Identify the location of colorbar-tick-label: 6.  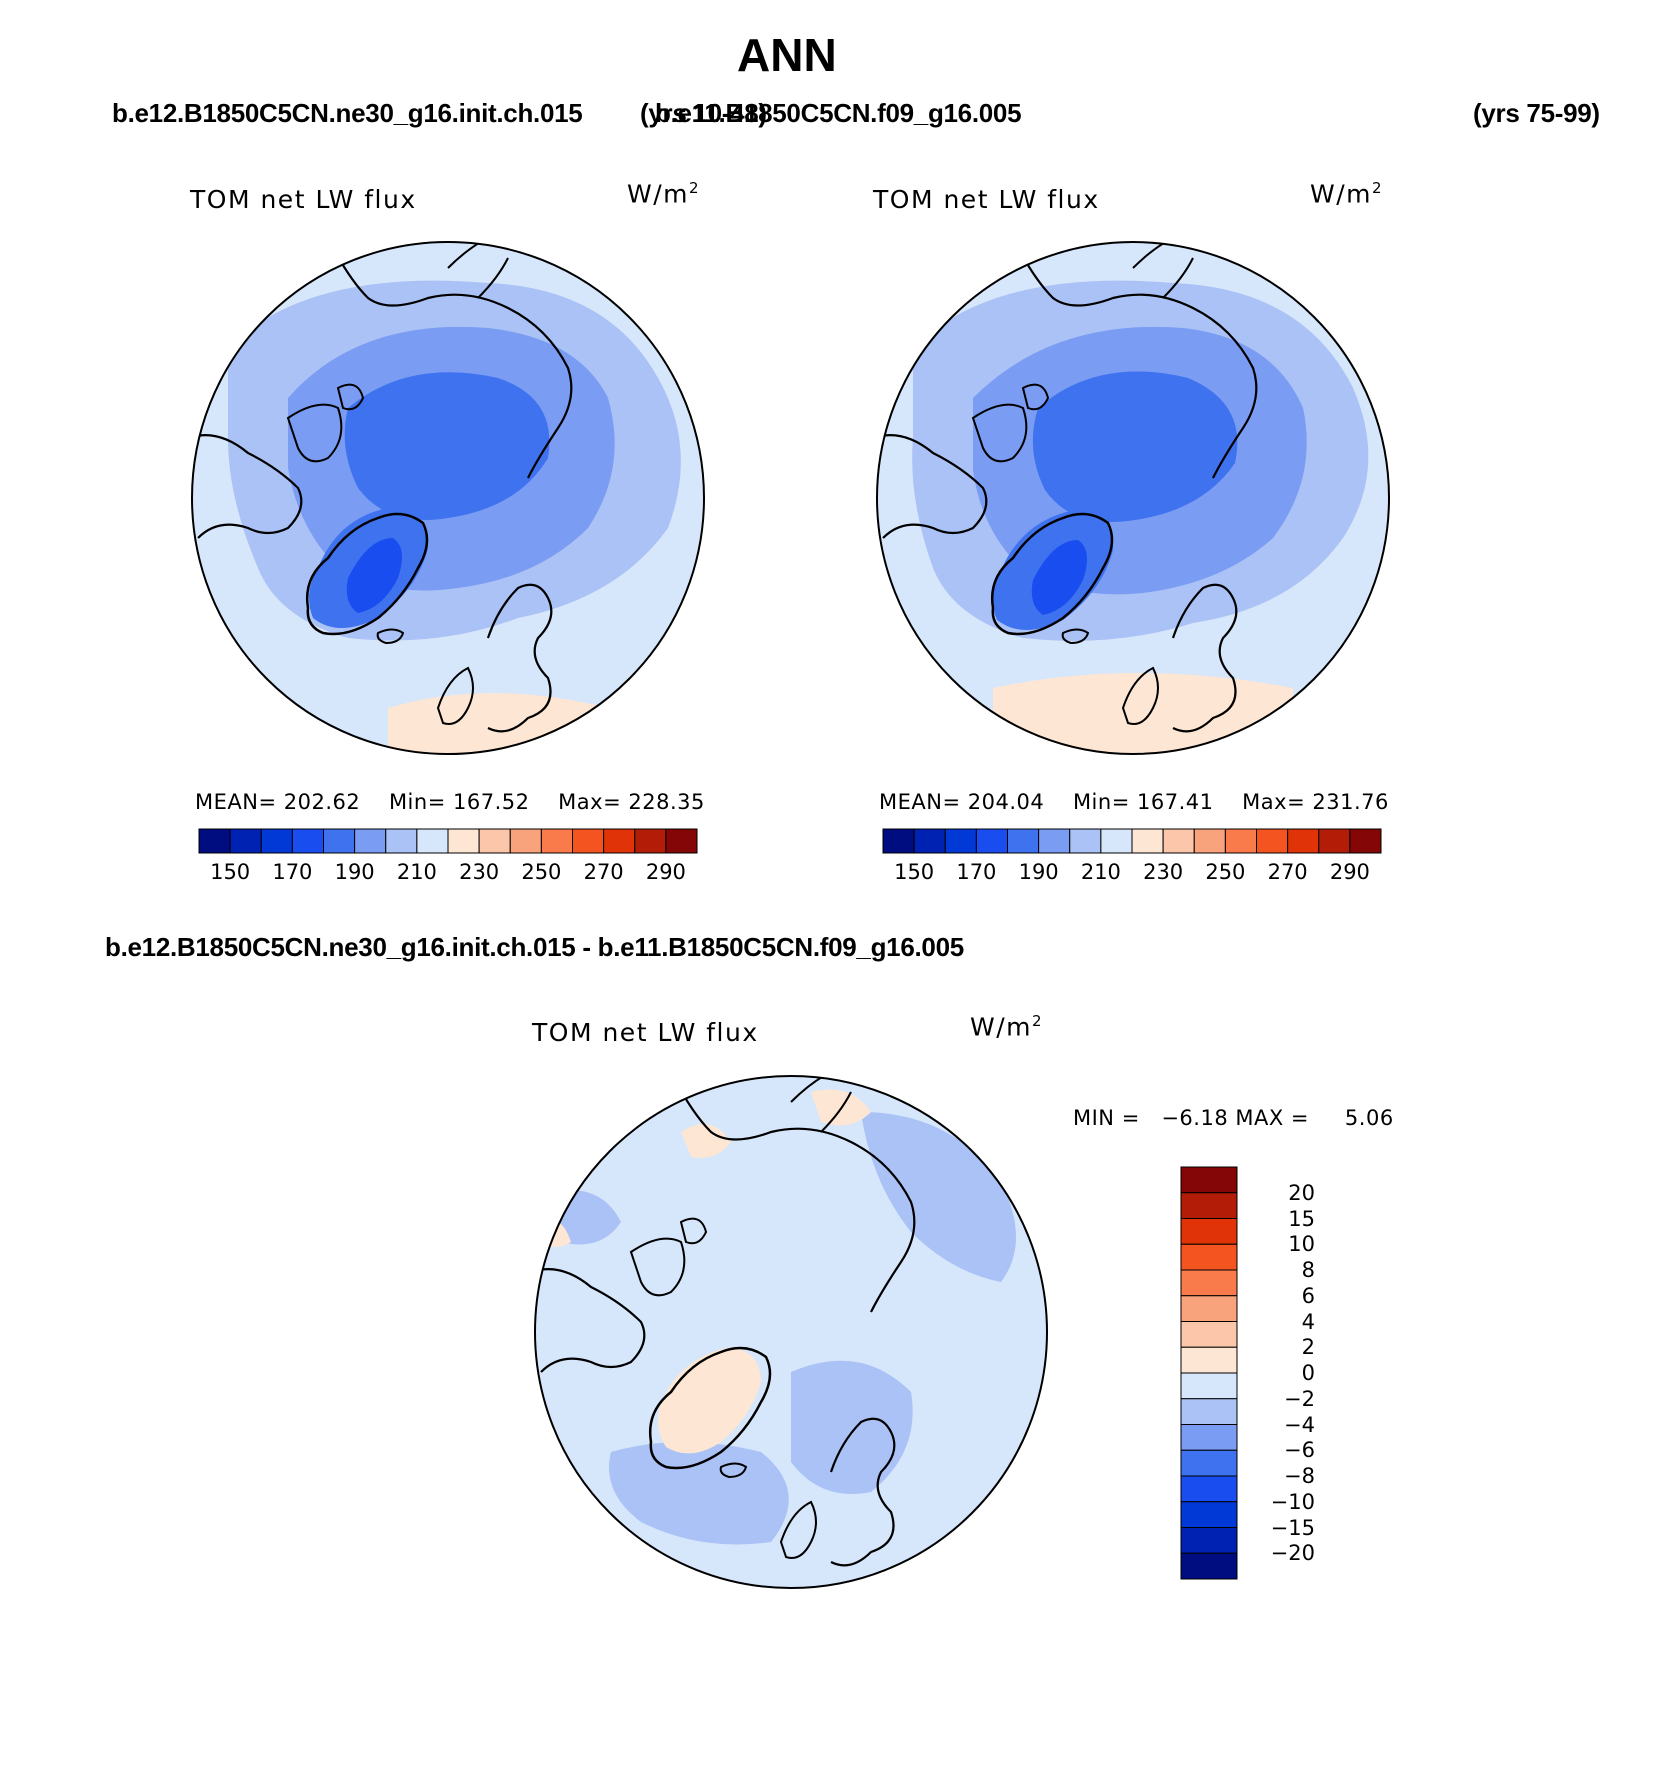
(1308, 1295).